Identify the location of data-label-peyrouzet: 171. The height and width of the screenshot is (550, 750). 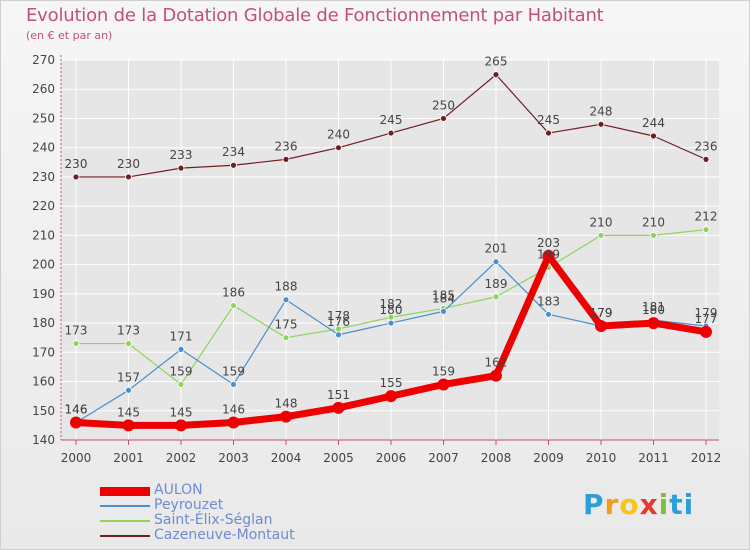
(181, 336).